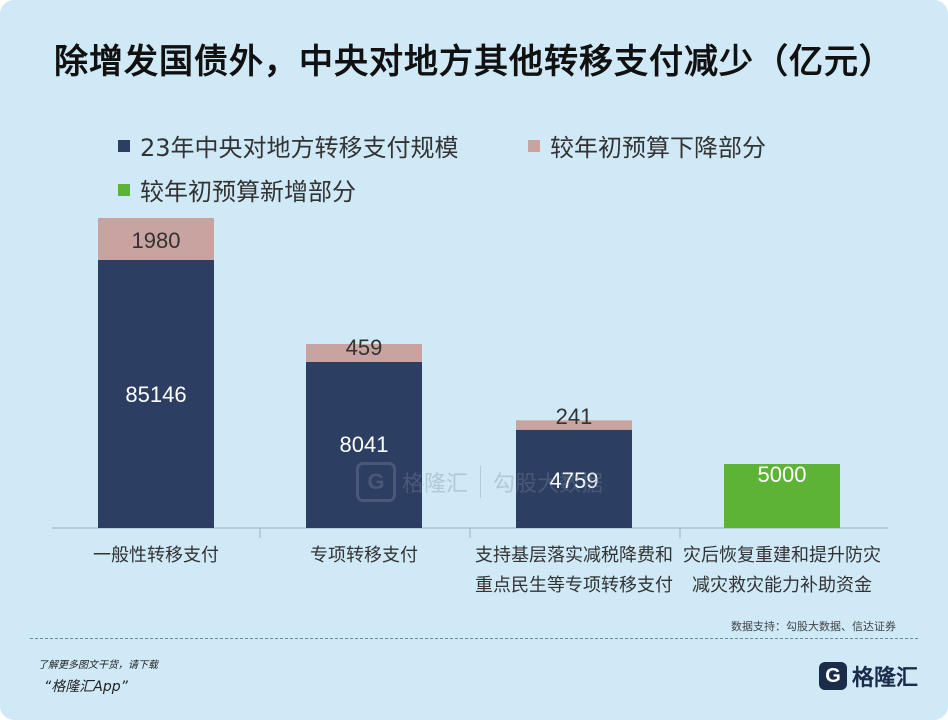 This screenshot has height=720, width=948. What do you see at coordinates (98, 665) in the screenshot?
I see `footer-note: 了解更多图文干货，请下载` at bounding box center [98, 665].